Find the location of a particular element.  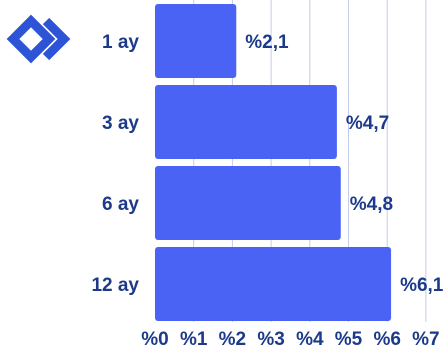

x-tick-label: %3 is located at coordinates (270, 339).